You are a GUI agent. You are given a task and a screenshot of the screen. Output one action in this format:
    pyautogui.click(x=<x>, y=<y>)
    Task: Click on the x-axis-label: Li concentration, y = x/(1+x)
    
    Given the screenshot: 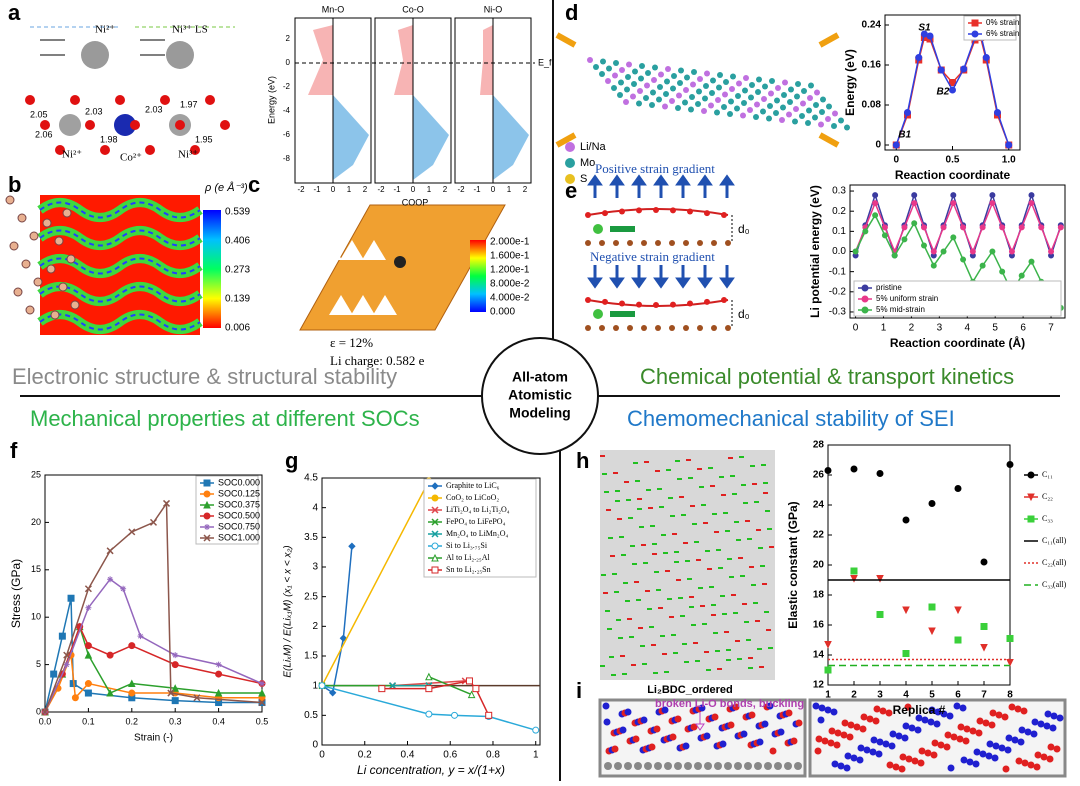 What is the action you would take?
    pyautogui.click(x=431, y=770)
    